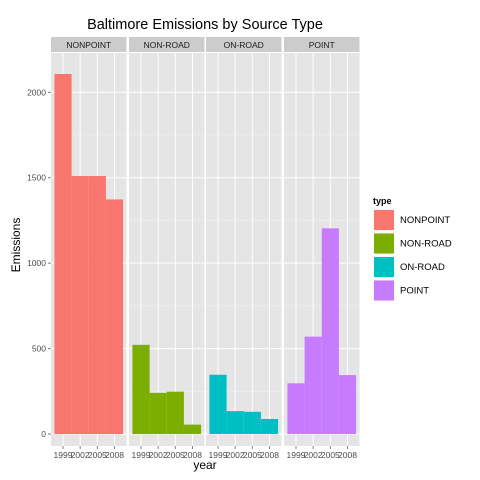  Describe the element at coordinates (43, 434) in the screenshot. I see `y-tick-label: 0` at that location.